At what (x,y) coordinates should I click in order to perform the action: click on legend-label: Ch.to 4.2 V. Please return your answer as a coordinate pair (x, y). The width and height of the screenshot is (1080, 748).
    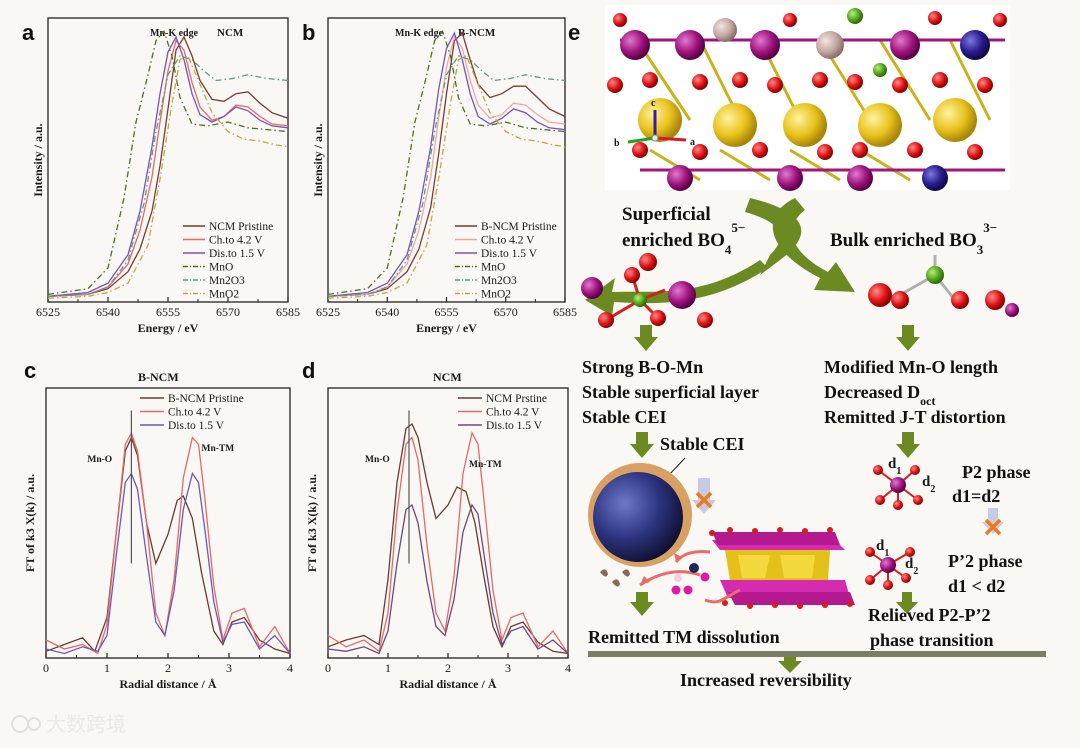
    Looking at the image, I should click on (508, 241).